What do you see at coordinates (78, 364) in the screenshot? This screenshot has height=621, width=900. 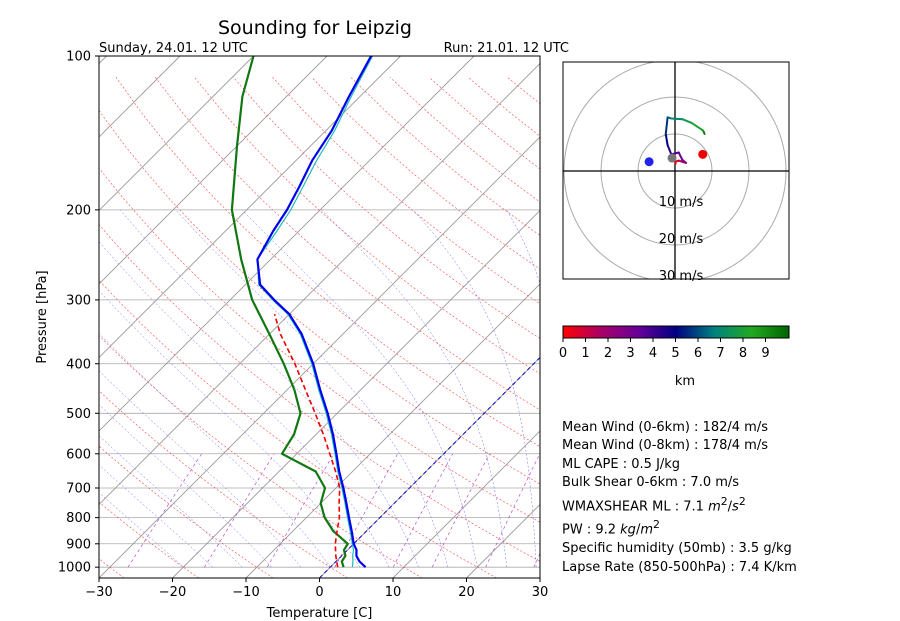 I see `y-tick-label: 400` at bounding box center [78, 364].